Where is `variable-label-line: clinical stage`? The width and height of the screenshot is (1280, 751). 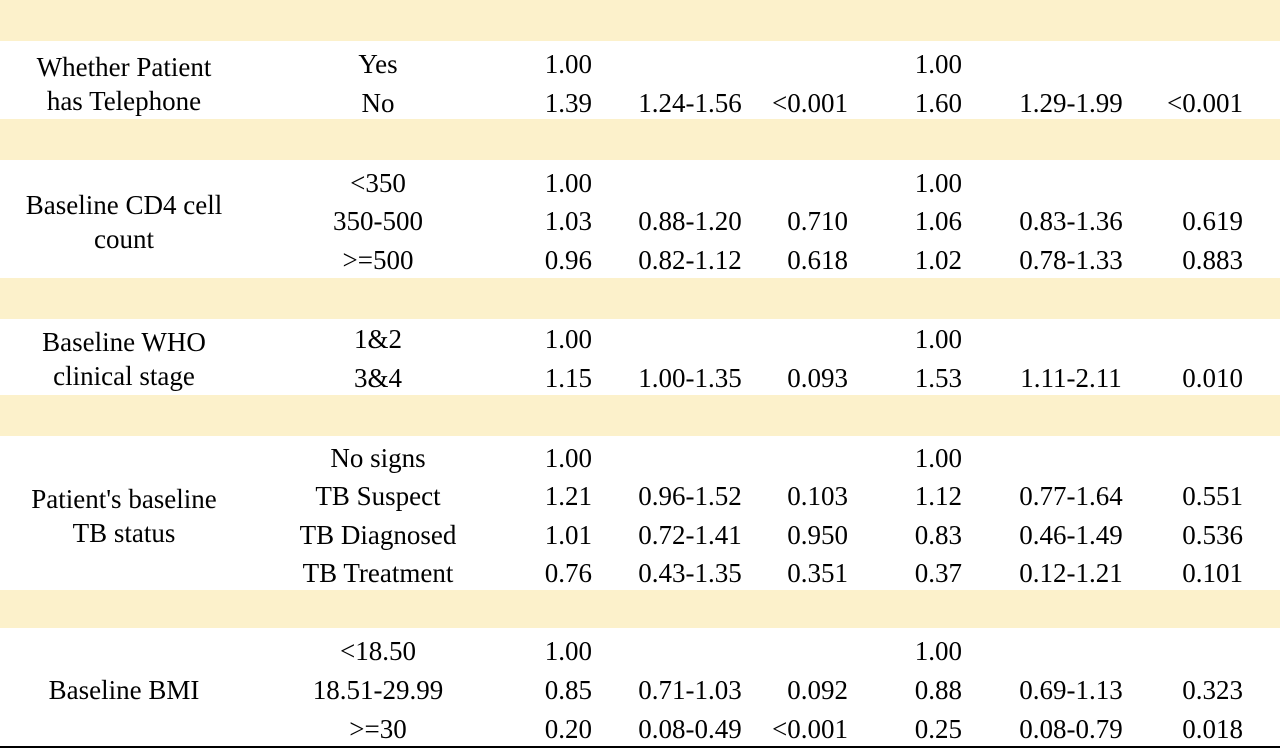
variable-label-line: clinical stage is located at coordinates (124, 375).